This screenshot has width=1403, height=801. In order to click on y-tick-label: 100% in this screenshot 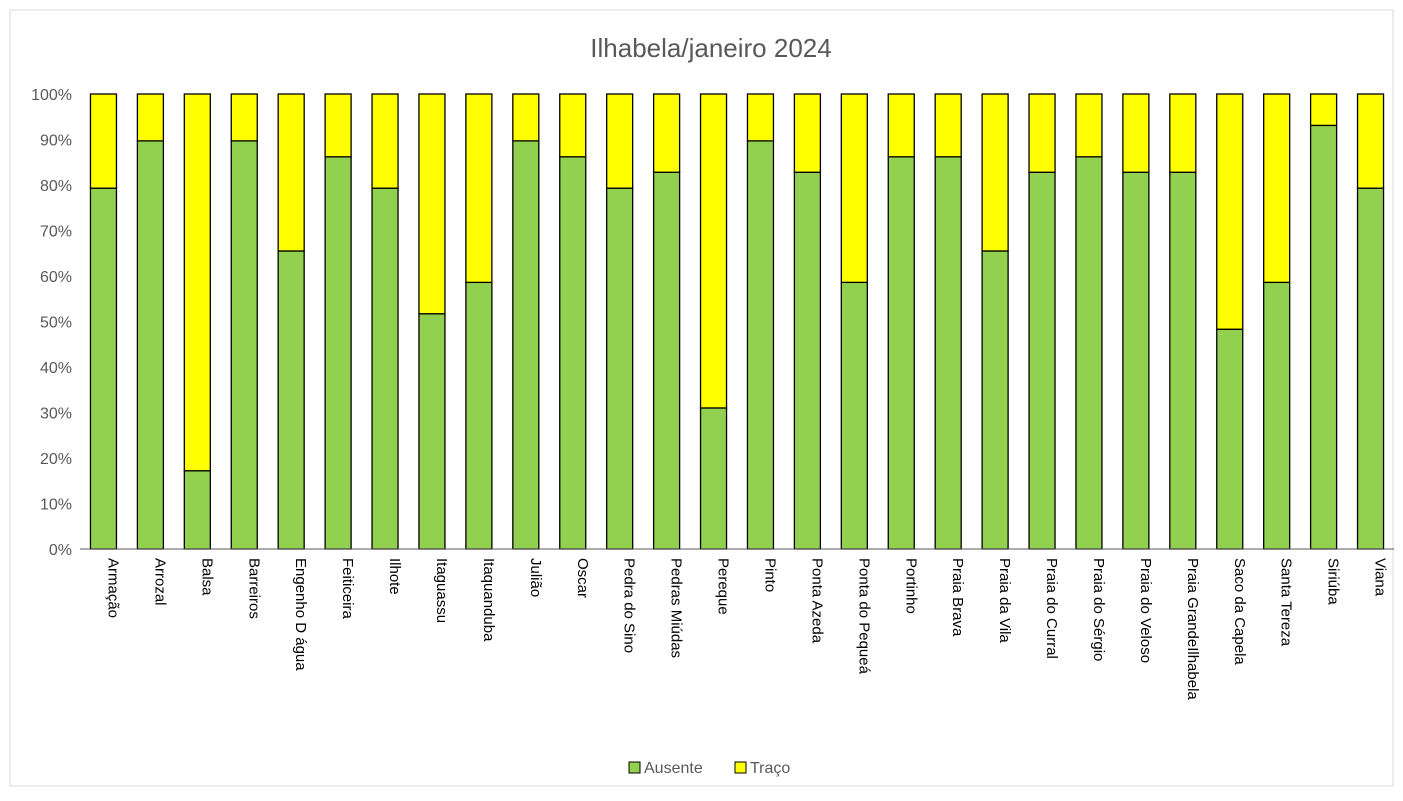, I will do `click(51, 95)`.